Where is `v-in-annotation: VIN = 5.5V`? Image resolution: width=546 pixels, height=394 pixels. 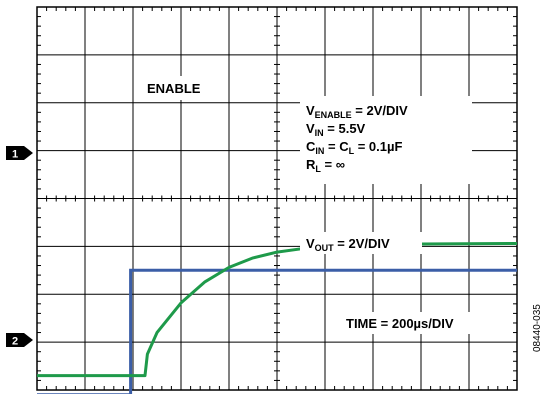
v-in-annotation: VIN = 5.5V is located at coordinates (336, 129).